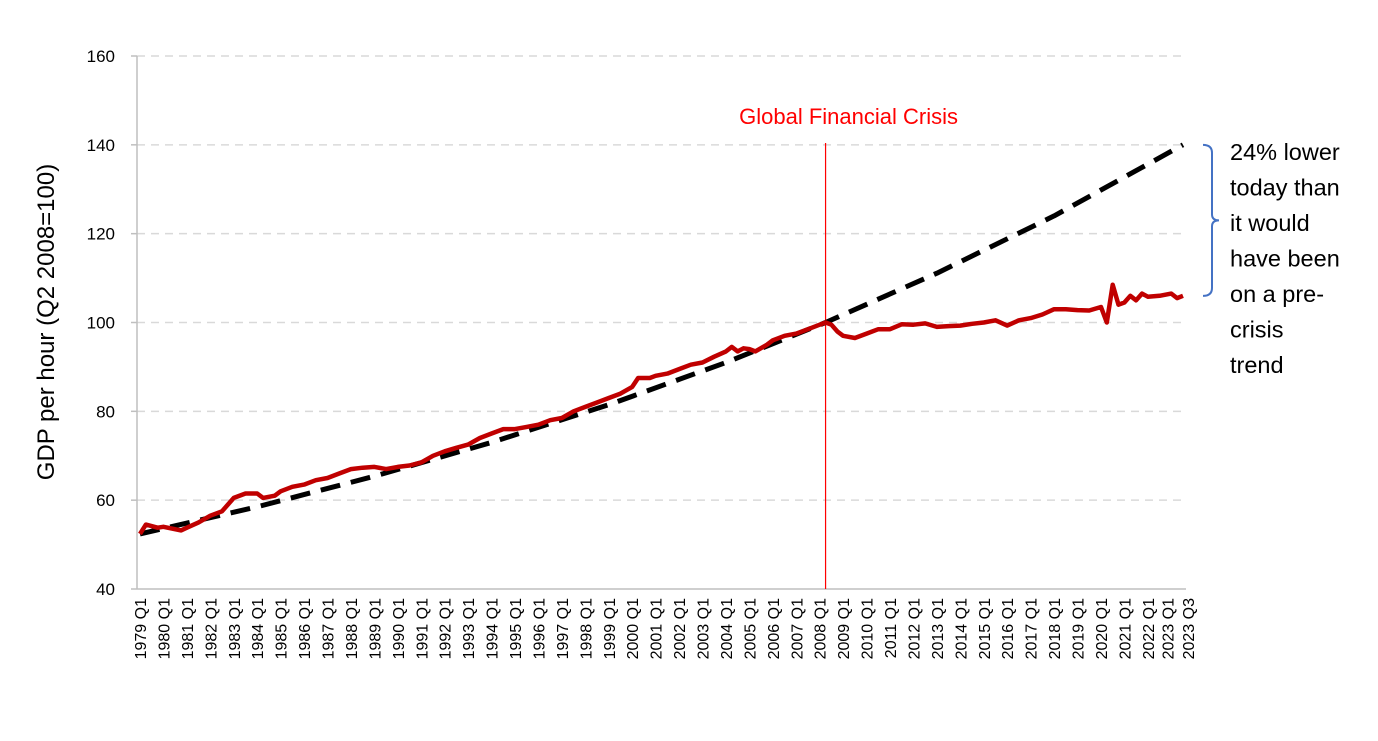 Image resolution: width=1378 pixels, height=741 pixels. Describe the element at coordinates (539, 628) in the screenshot. I see `x-tick-label: 1996 Q1` at that location.